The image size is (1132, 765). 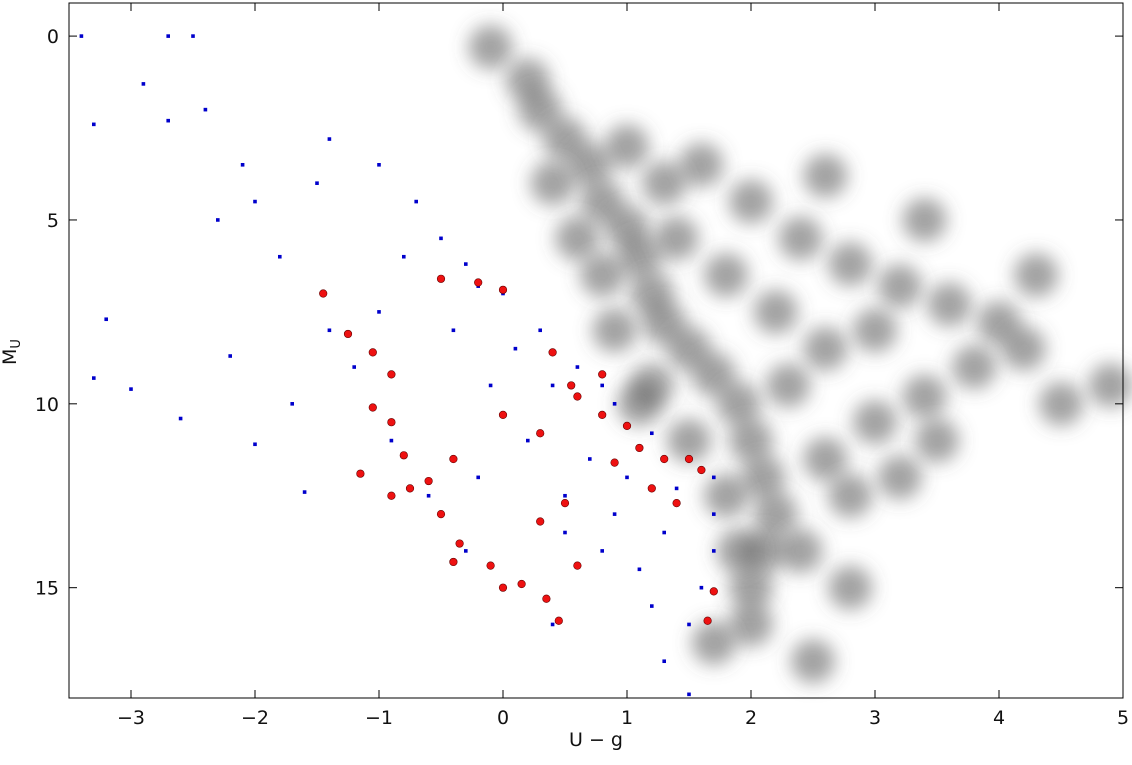 What do you see at coordinates (751, 718) in the screenshot?
I see `x-tick-label: 2` at bounding box center [751, 718].